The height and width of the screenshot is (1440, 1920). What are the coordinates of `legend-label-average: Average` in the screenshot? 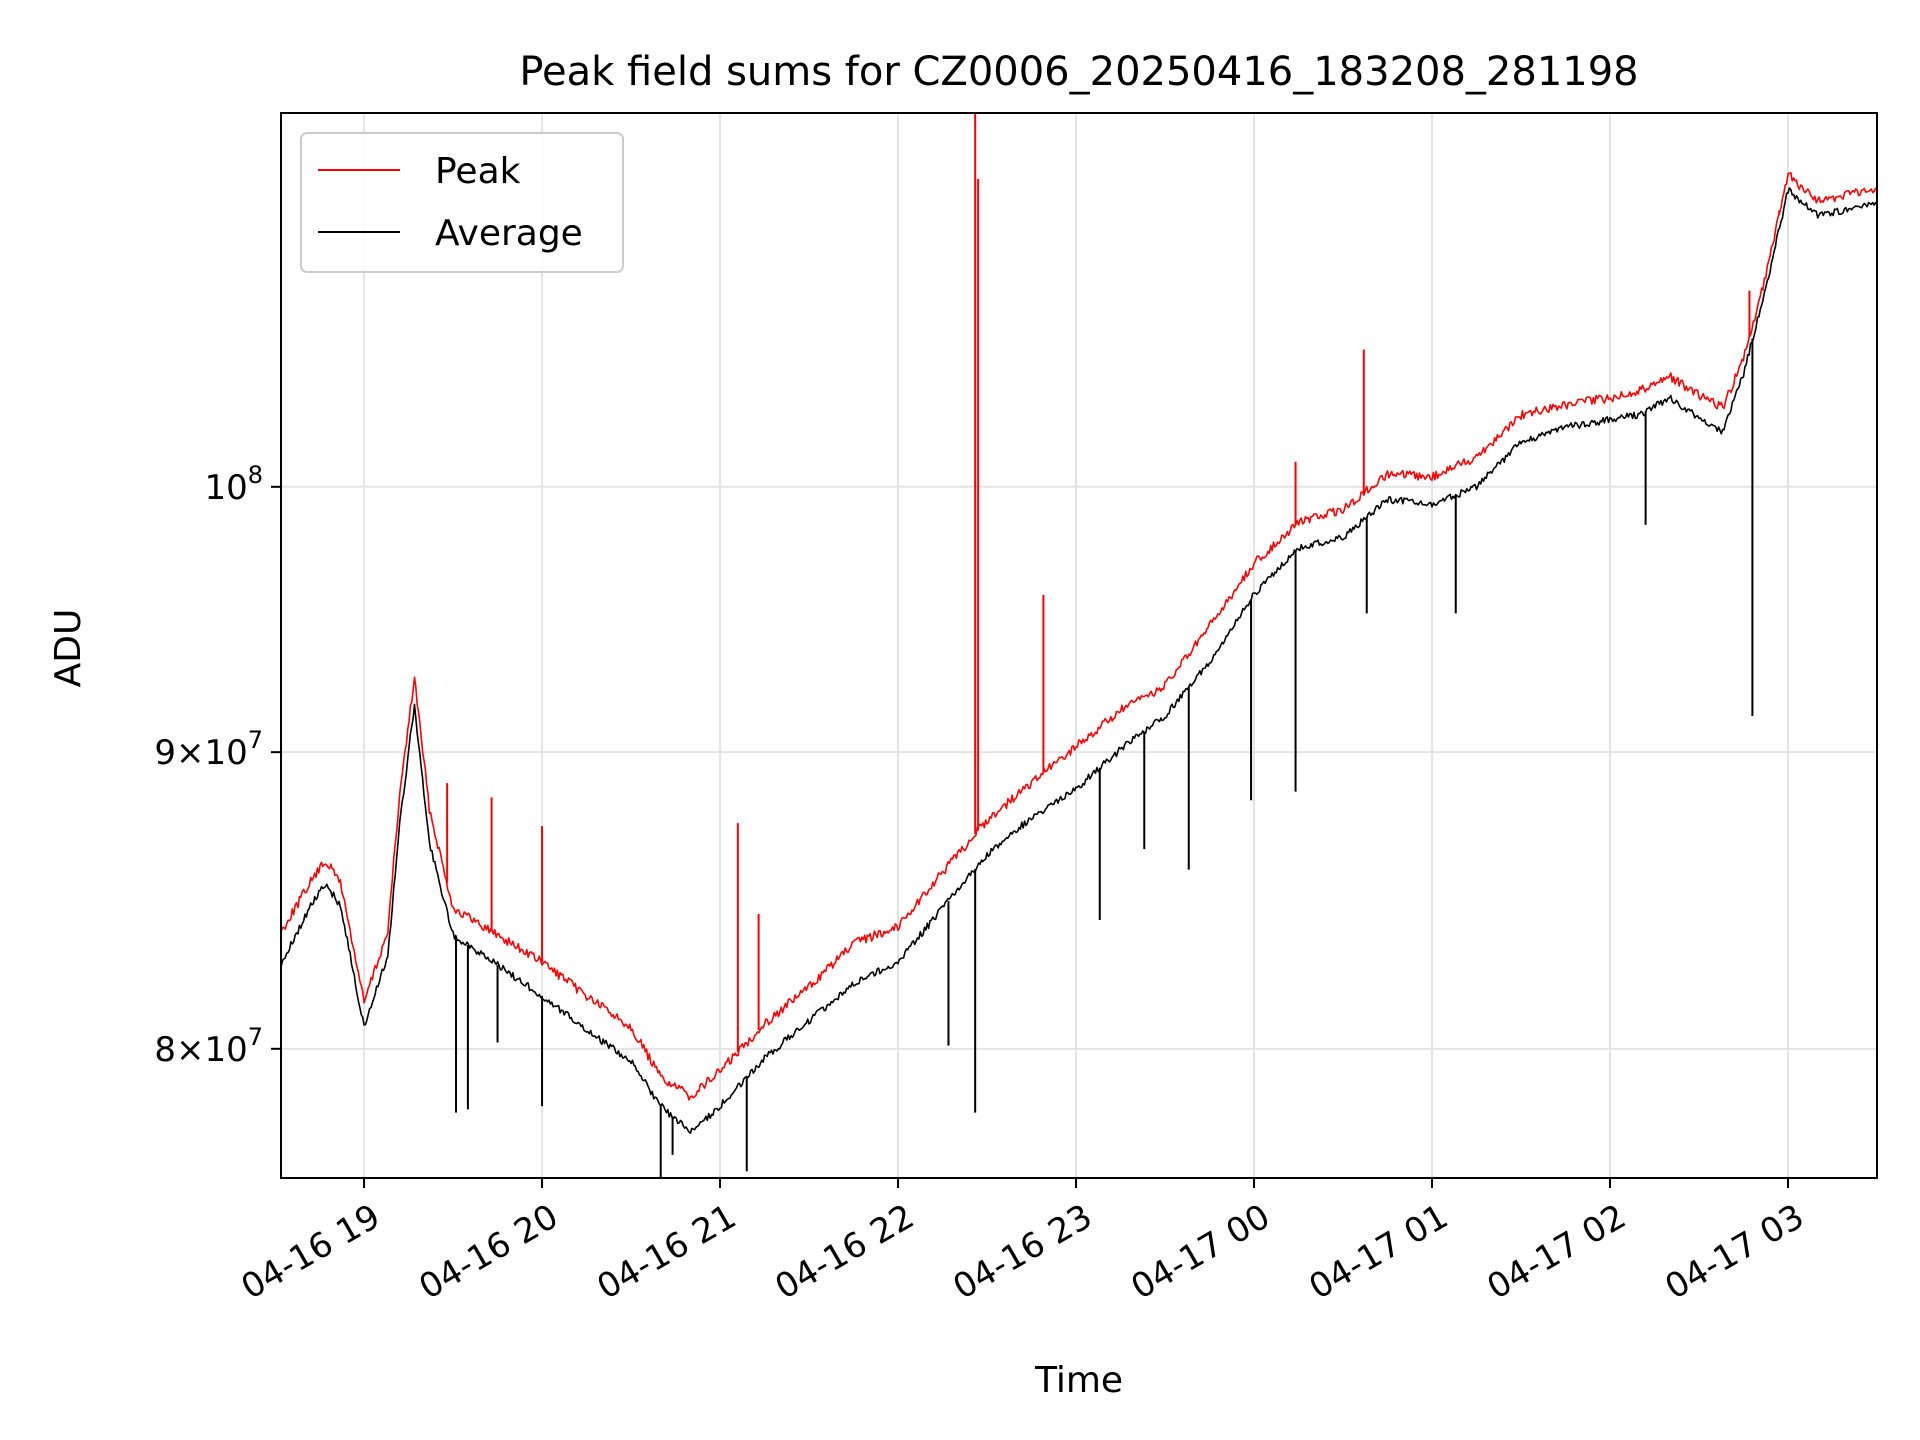 It's located at (509, 233).